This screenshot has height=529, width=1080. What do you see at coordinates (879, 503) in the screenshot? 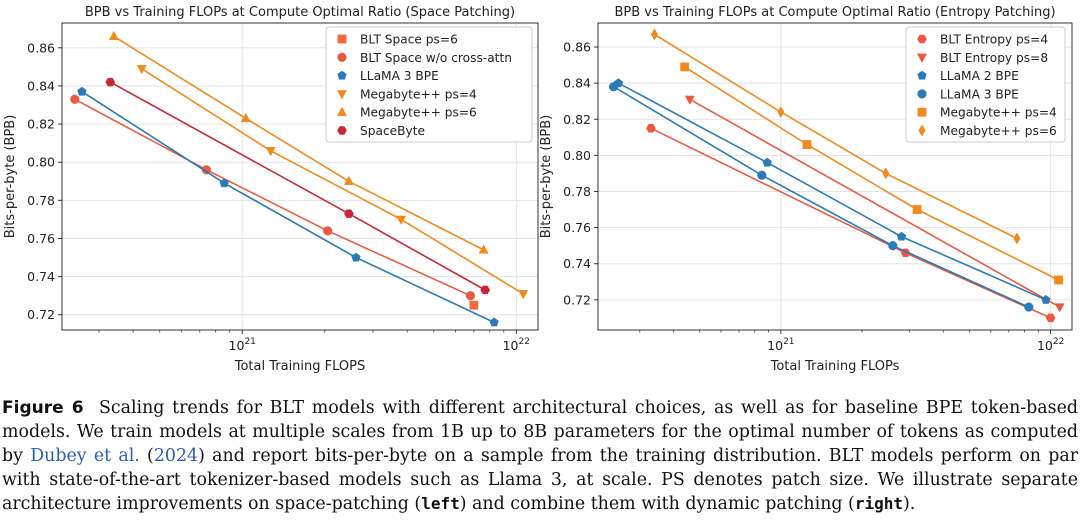
I see `caption-right-word: right` at bounding box center [879, 503].